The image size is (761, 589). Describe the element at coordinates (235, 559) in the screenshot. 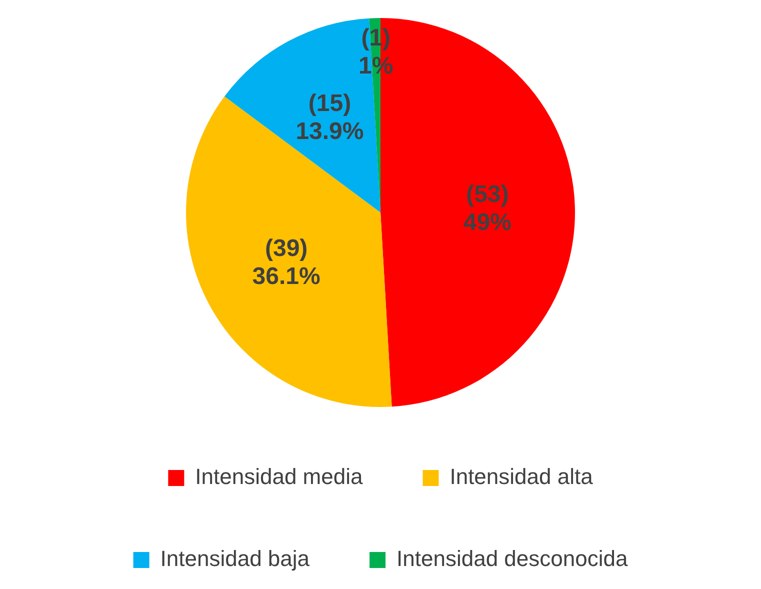

I see `legend-label: Intensidad baja` at that location.